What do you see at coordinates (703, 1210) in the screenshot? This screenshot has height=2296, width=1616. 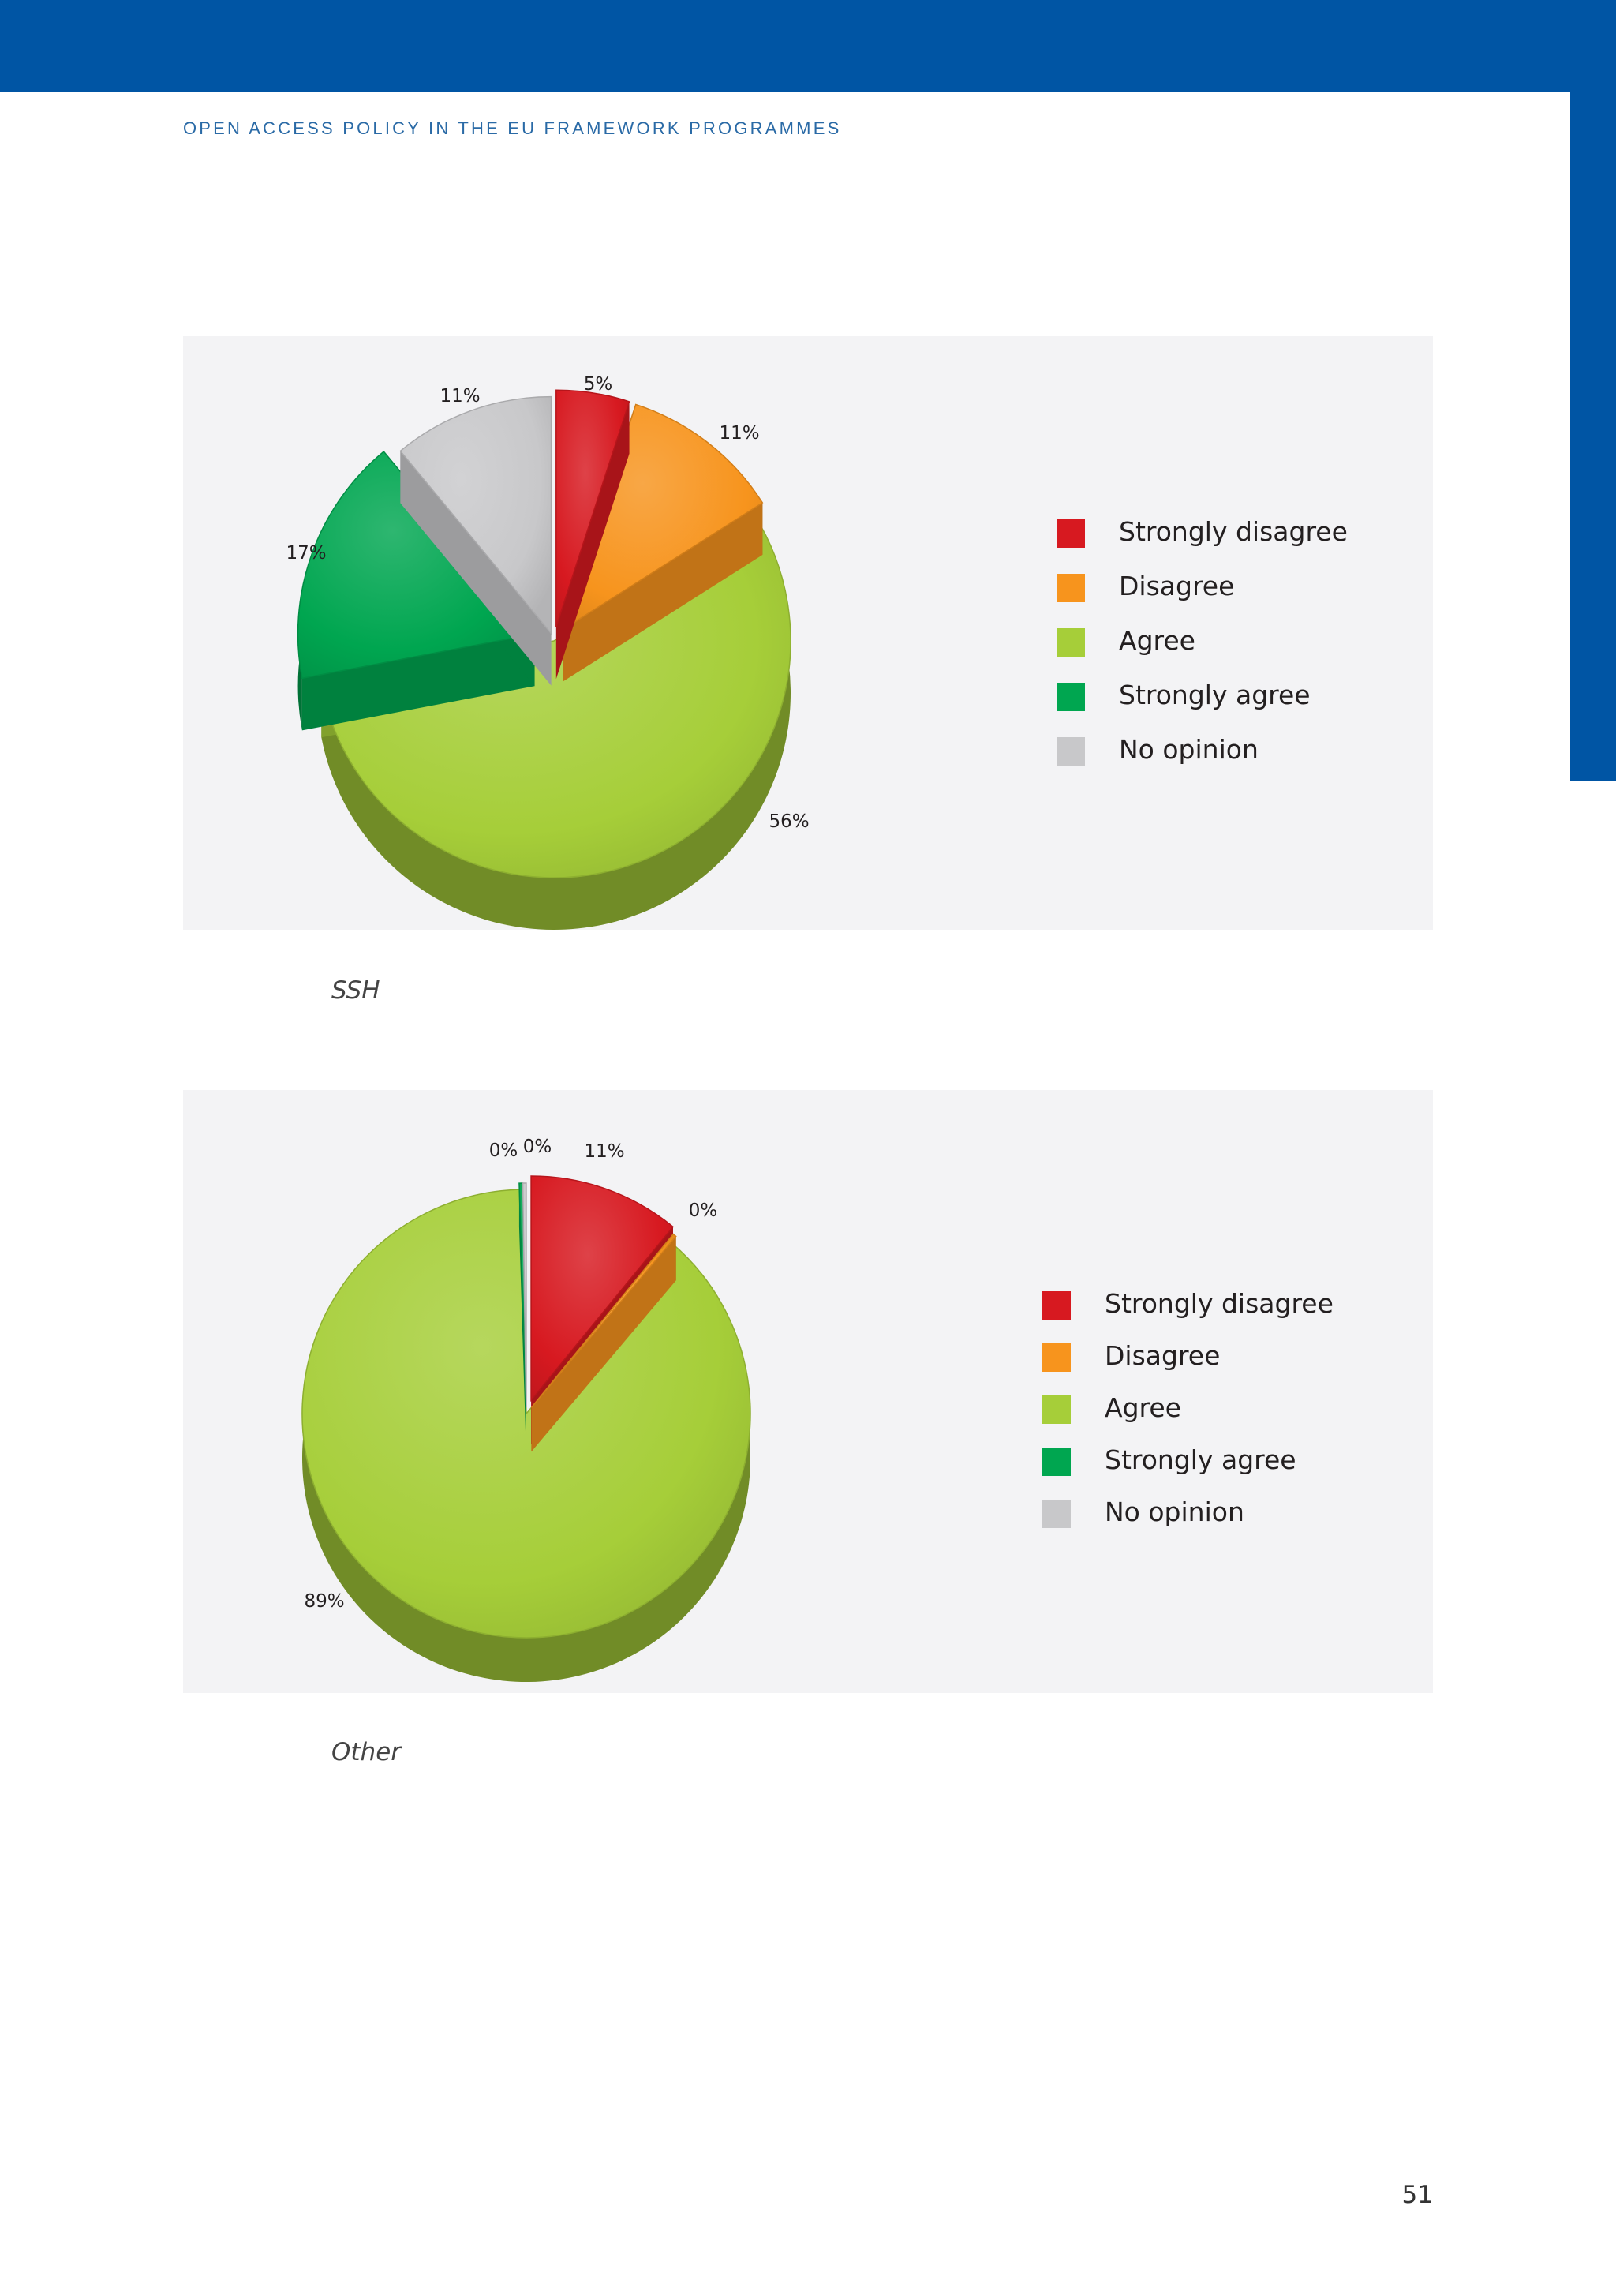 I see `pie-value-label-disagree: 0%` at bounding box center [703, 1210].